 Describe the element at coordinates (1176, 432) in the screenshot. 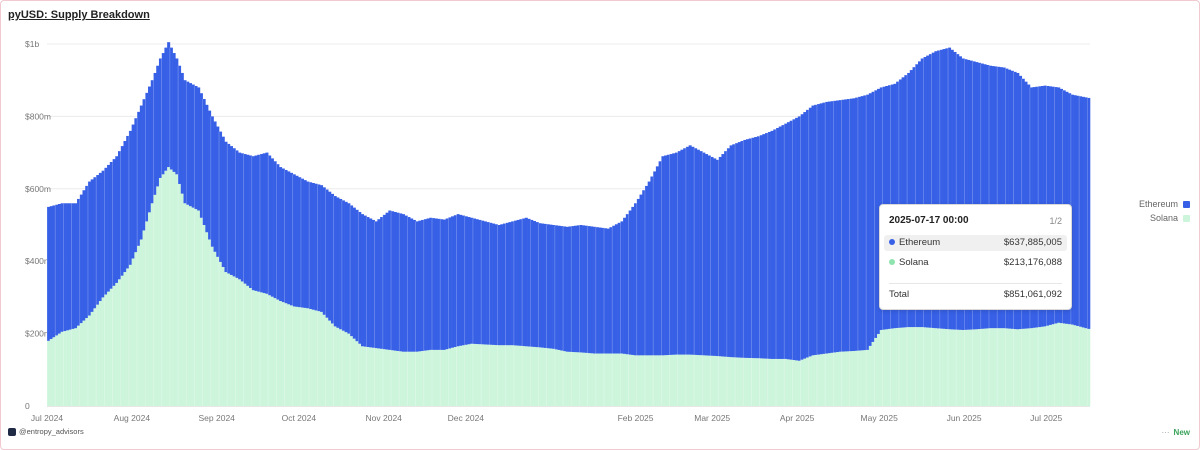

I see `new-button: ··· New` at that location.